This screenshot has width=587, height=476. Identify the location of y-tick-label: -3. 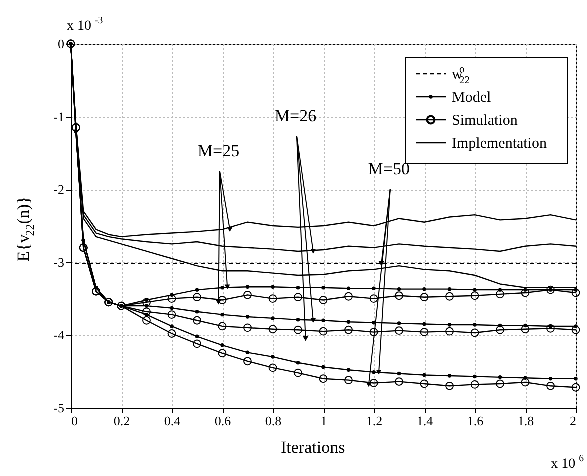
(59, 262).